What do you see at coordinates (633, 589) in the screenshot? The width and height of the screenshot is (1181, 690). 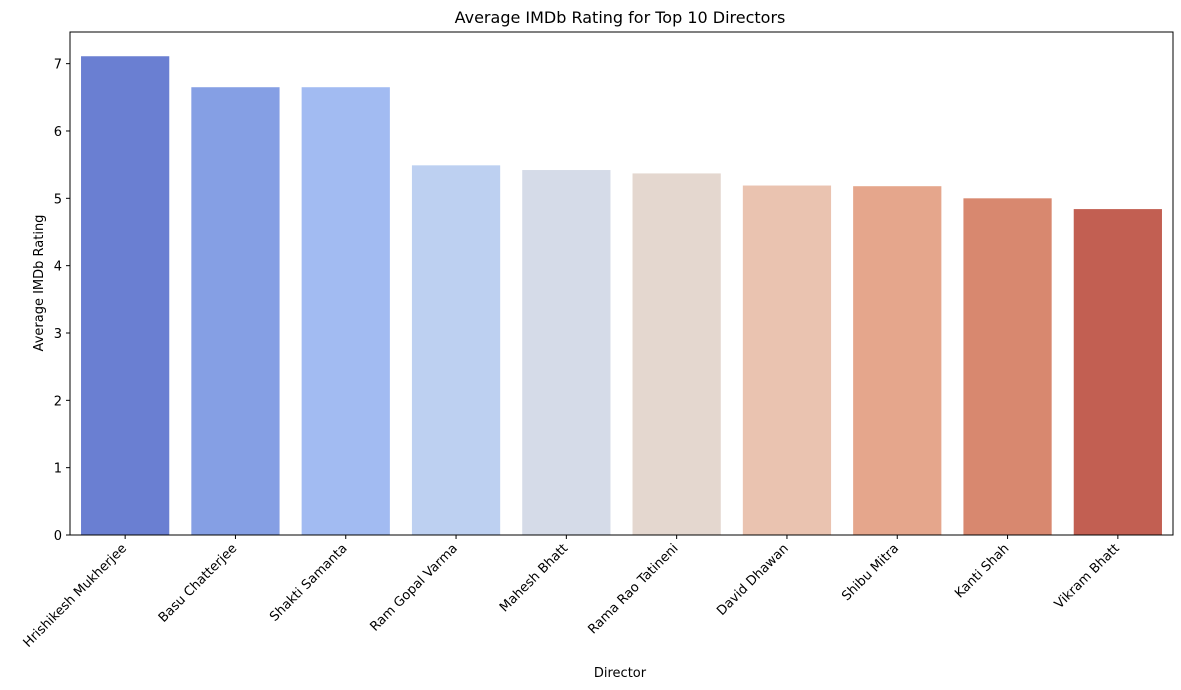 I see `x-tick-label: Rama Rao Tatineni` at bounding box center [633, 589].